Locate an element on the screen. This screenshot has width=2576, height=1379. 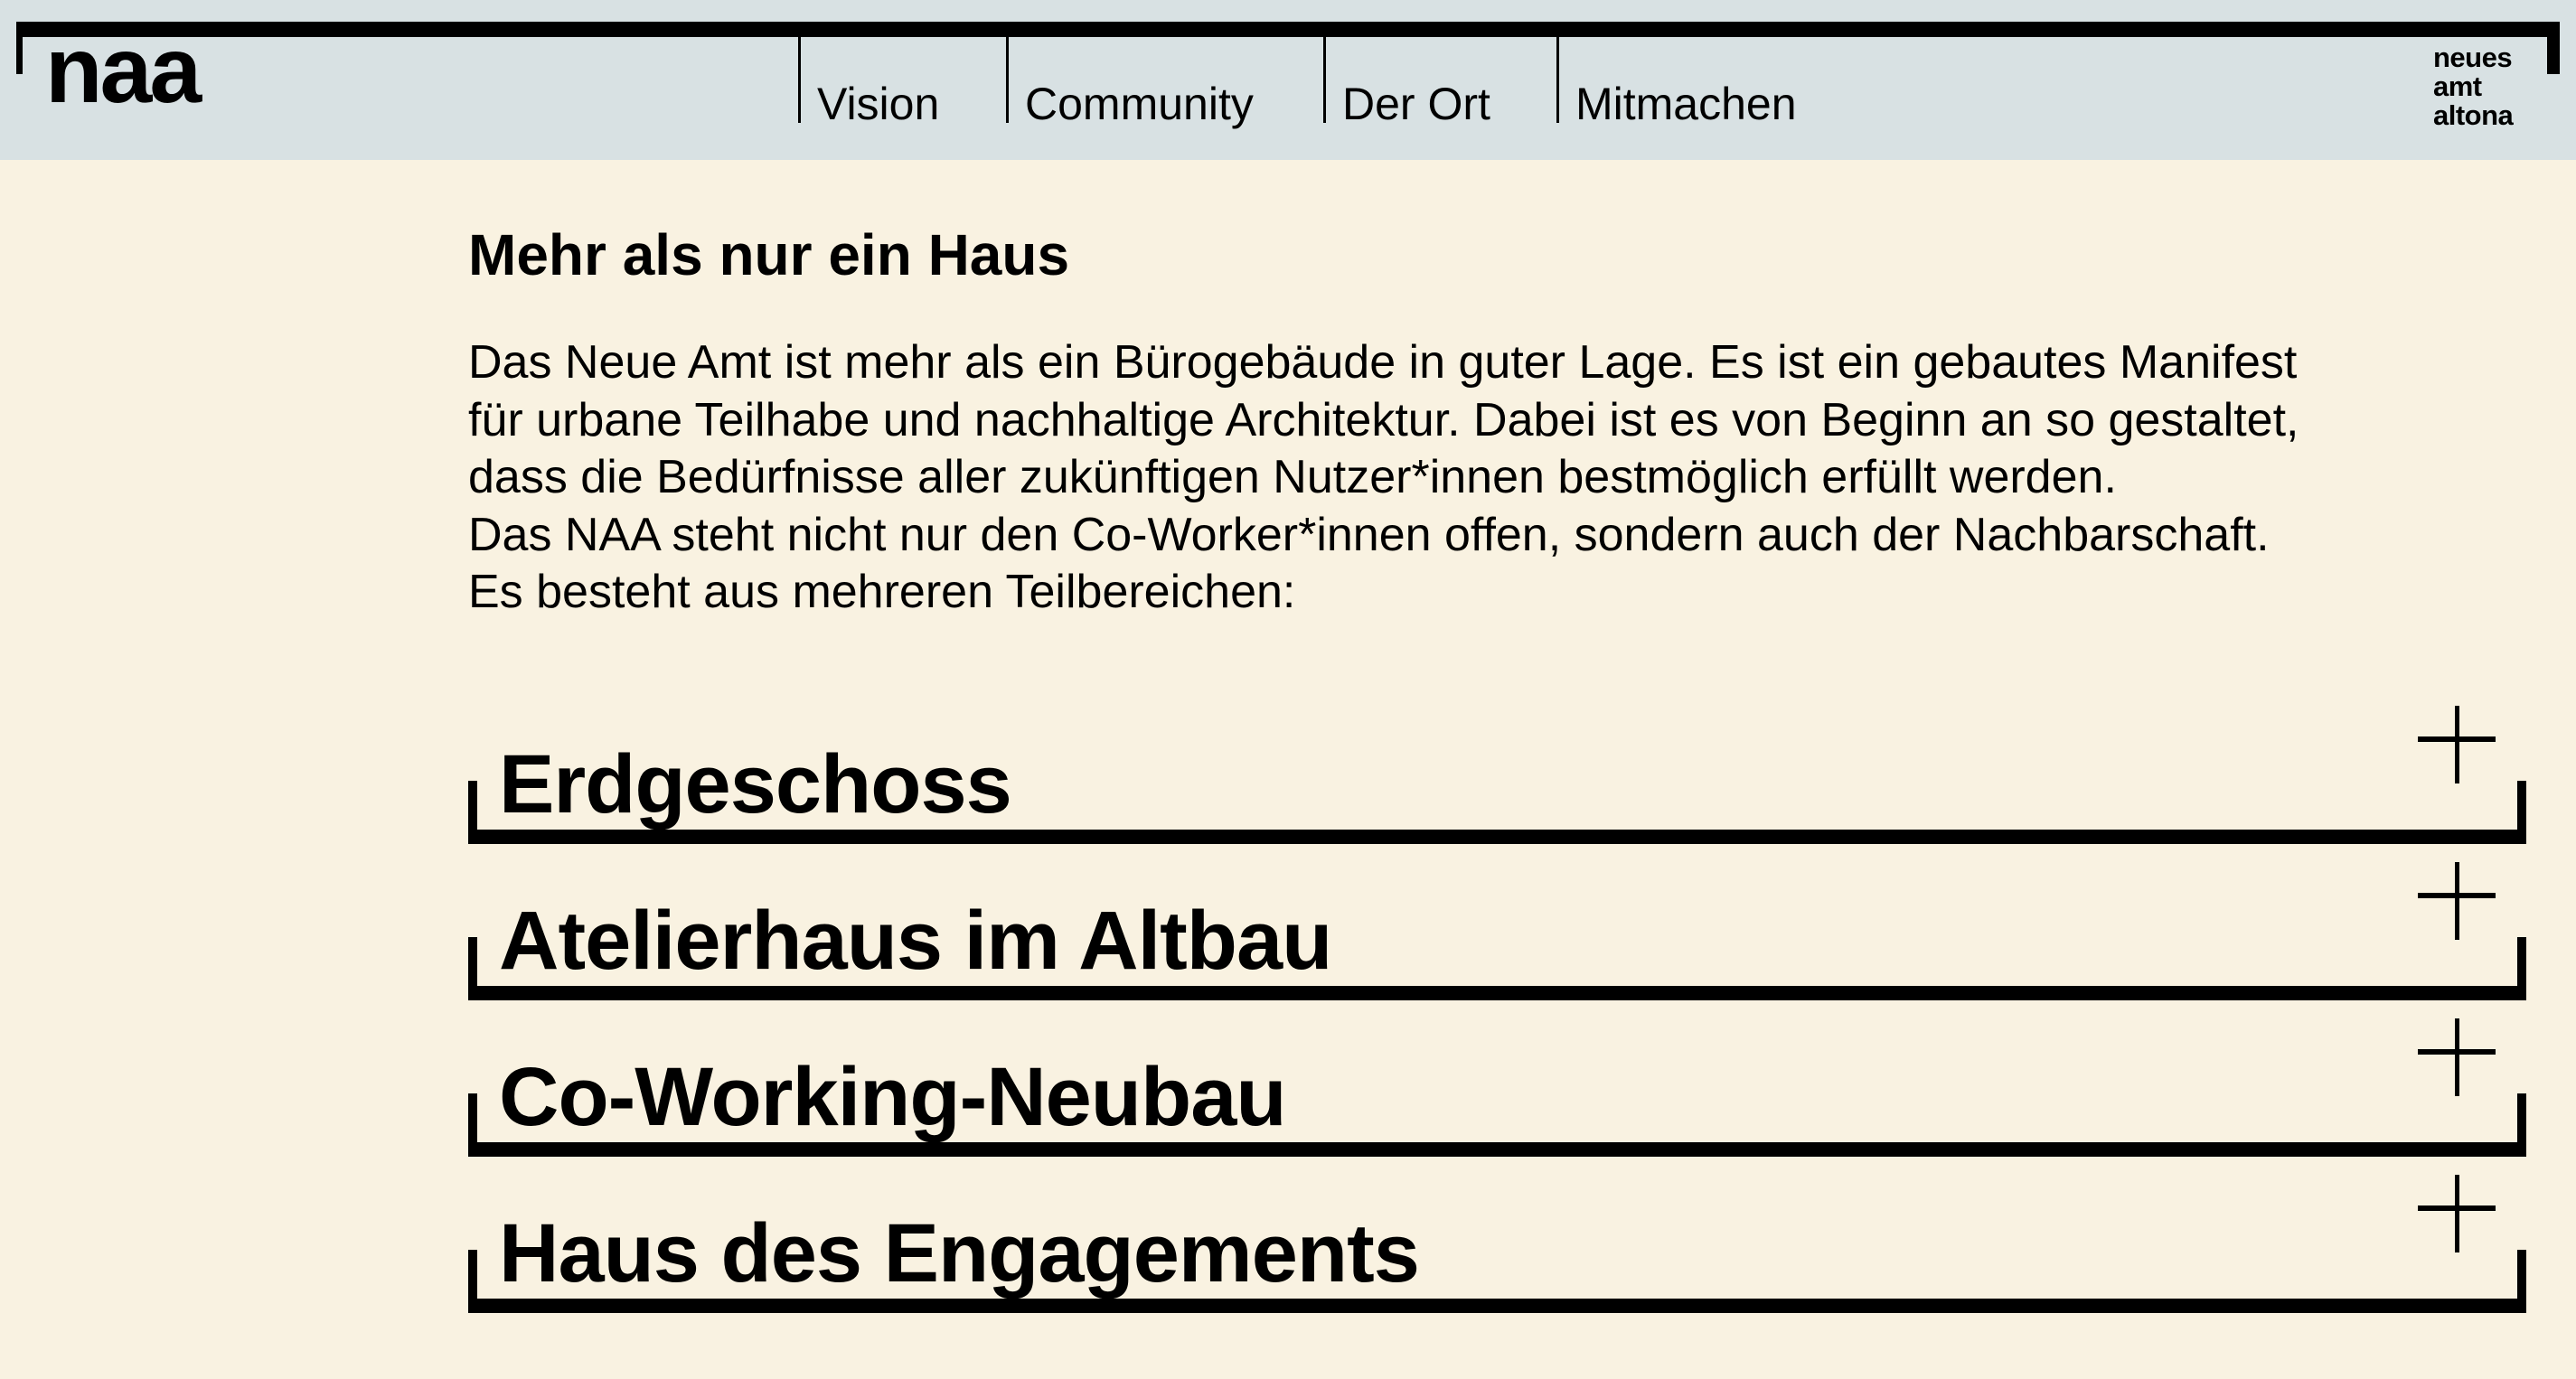
nav-vision: Vision is located at coordinates (869, 81).